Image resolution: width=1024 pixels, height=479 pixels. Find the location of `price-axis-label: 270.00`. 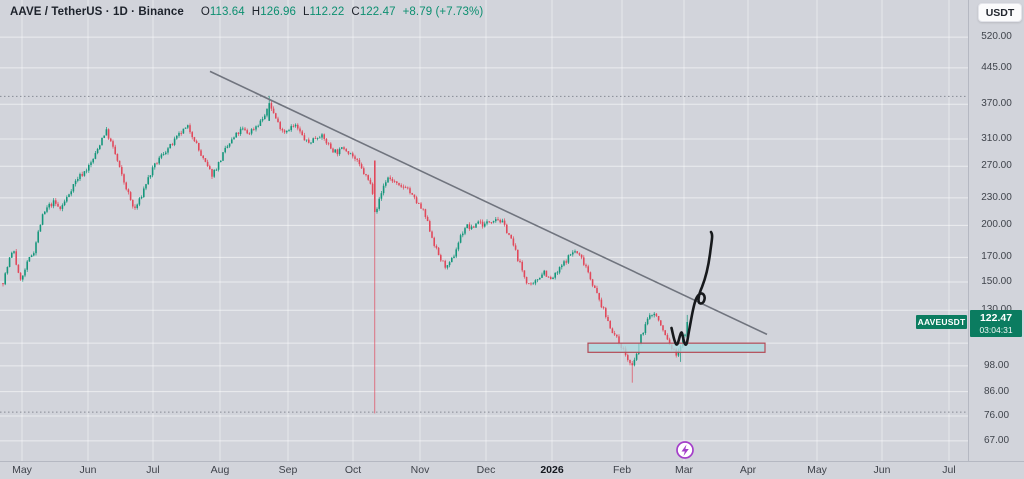

price-axis-label: 270.00 is located at coordinates (996, 166).